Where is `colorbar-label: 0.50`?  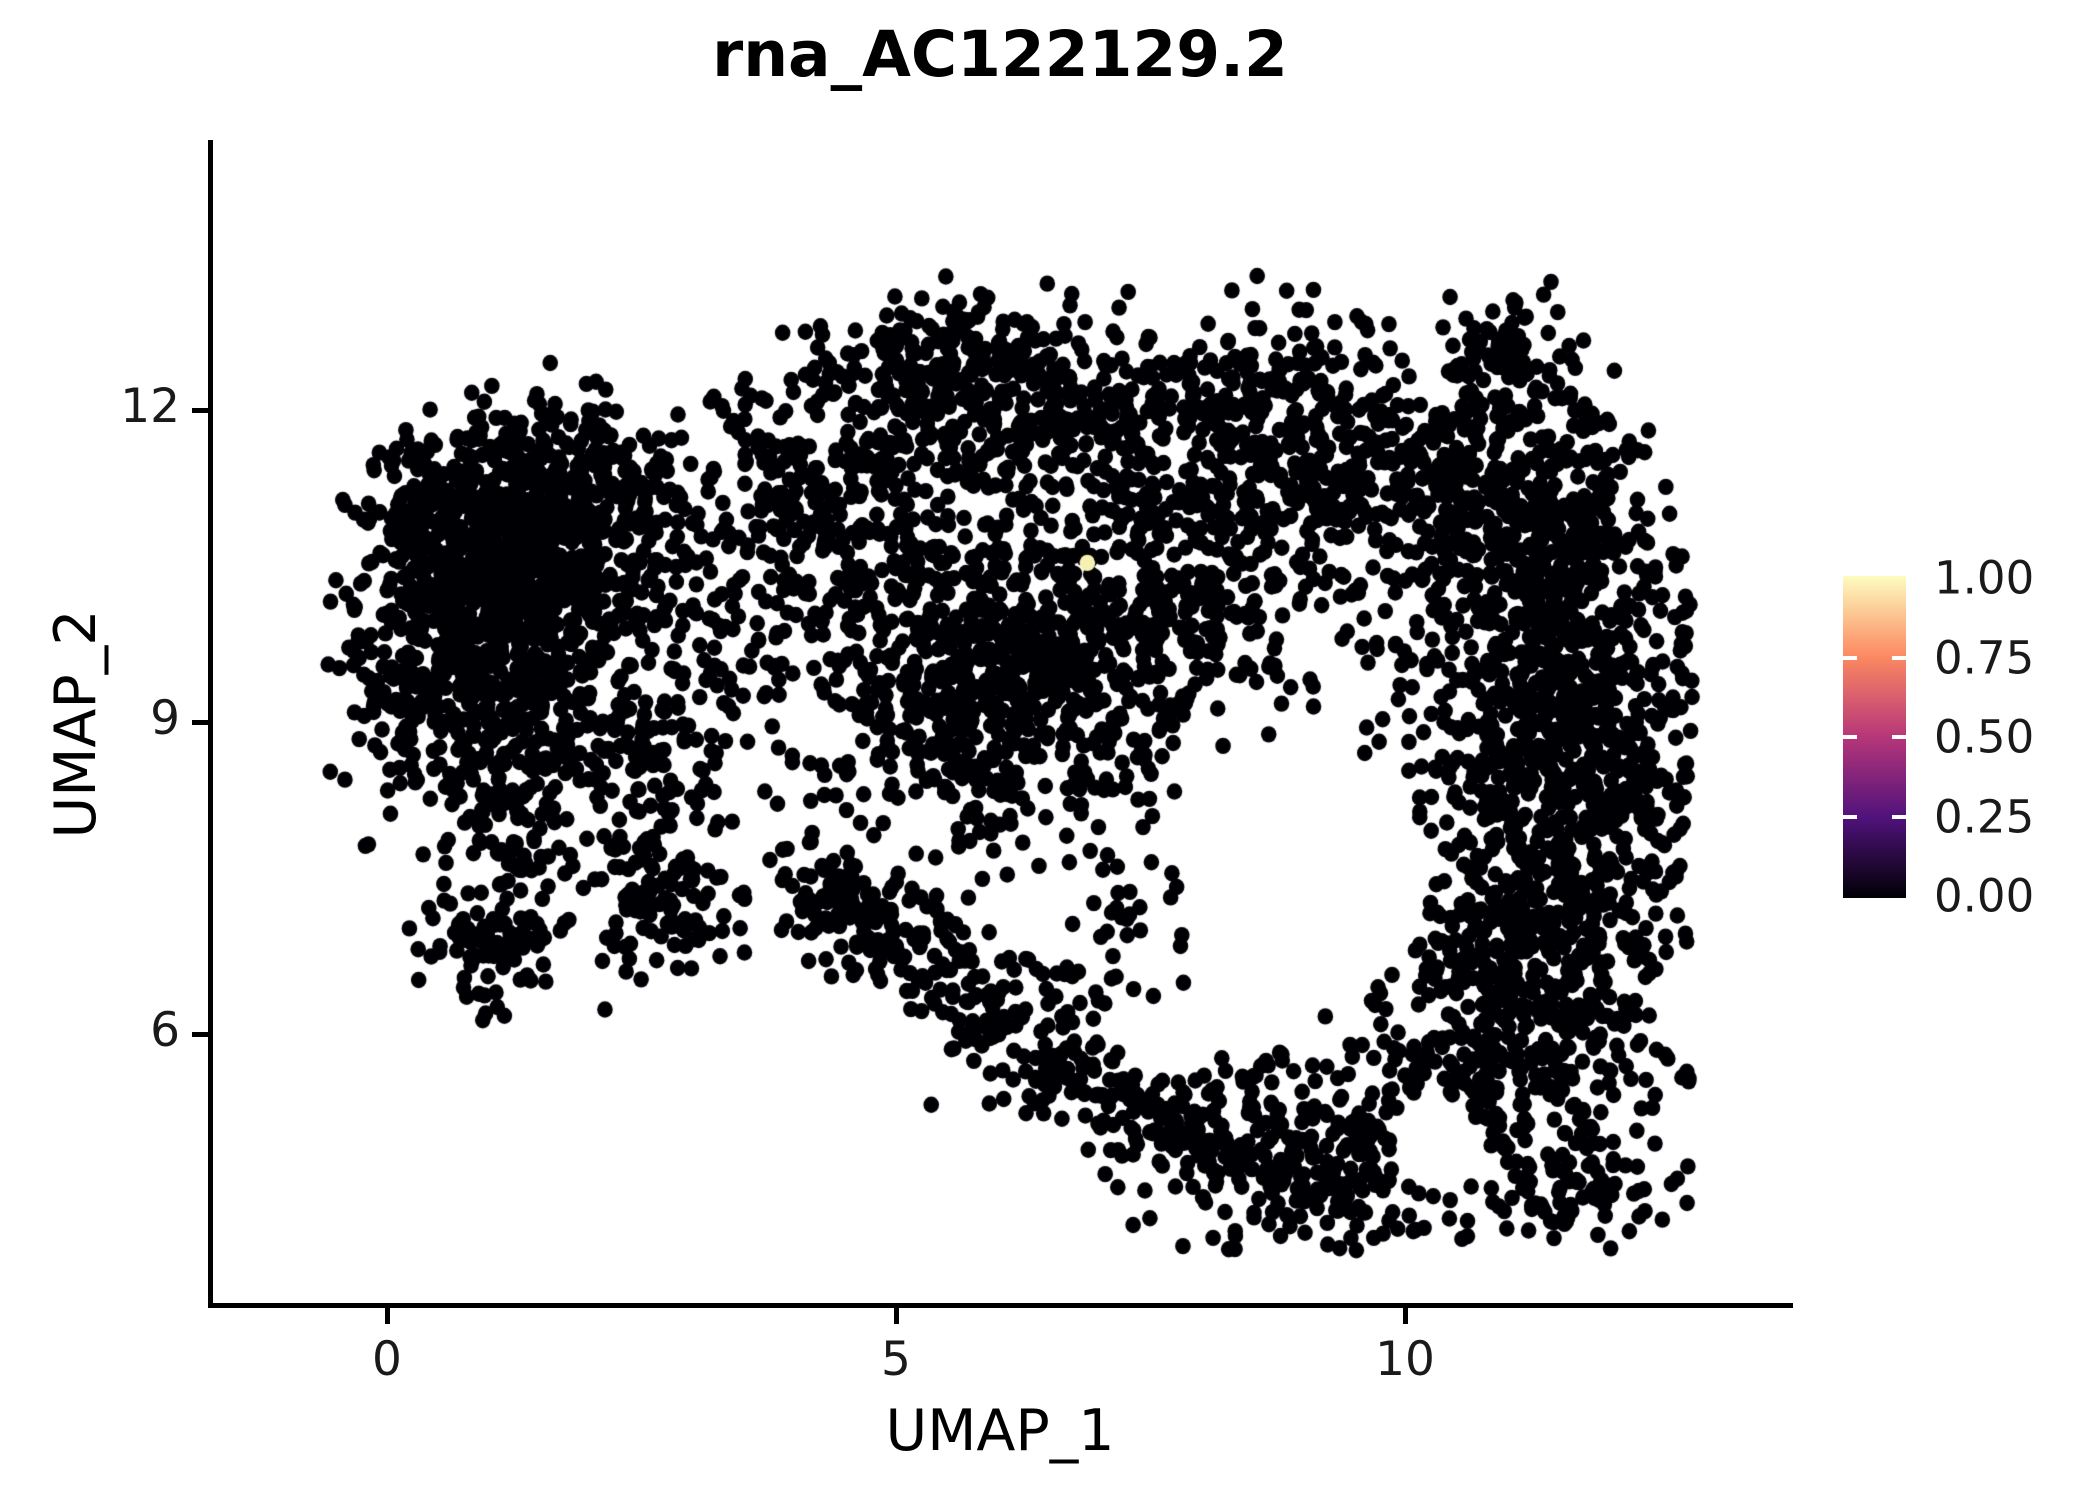
colorbar-label: 0.50 is located at coordinates (1984, 737).